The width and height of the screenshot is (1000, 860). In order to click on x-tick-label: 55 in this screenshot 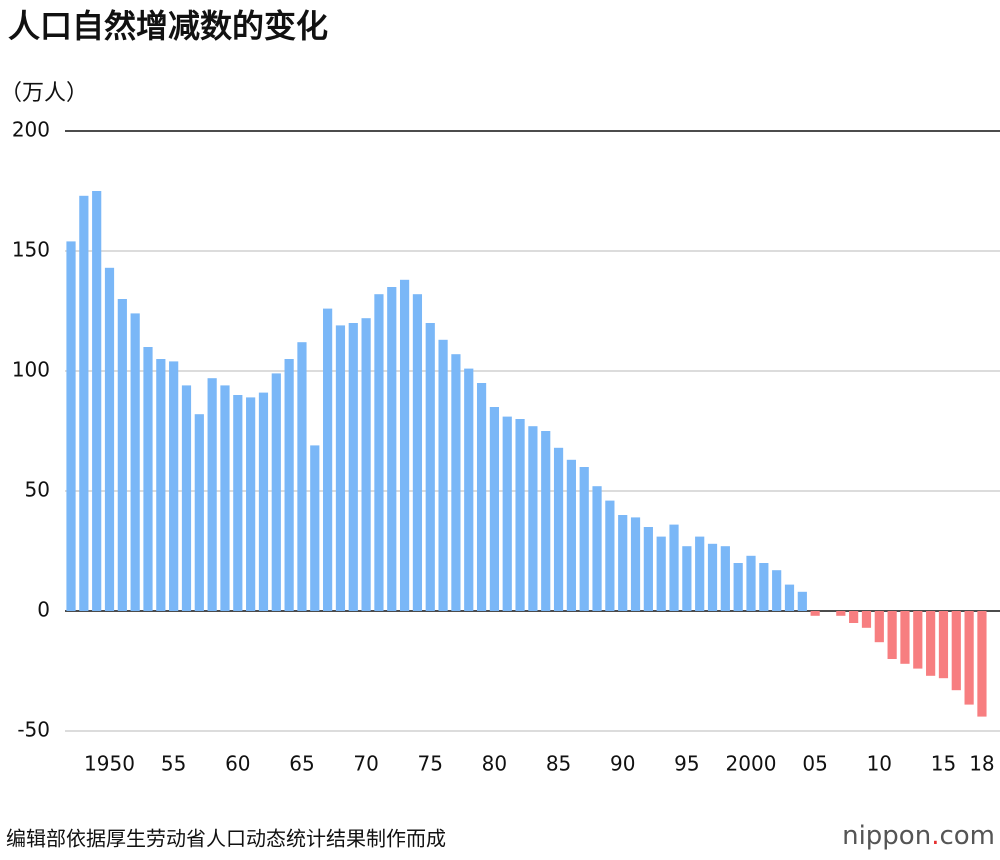, I will do `click(173, 764)`.